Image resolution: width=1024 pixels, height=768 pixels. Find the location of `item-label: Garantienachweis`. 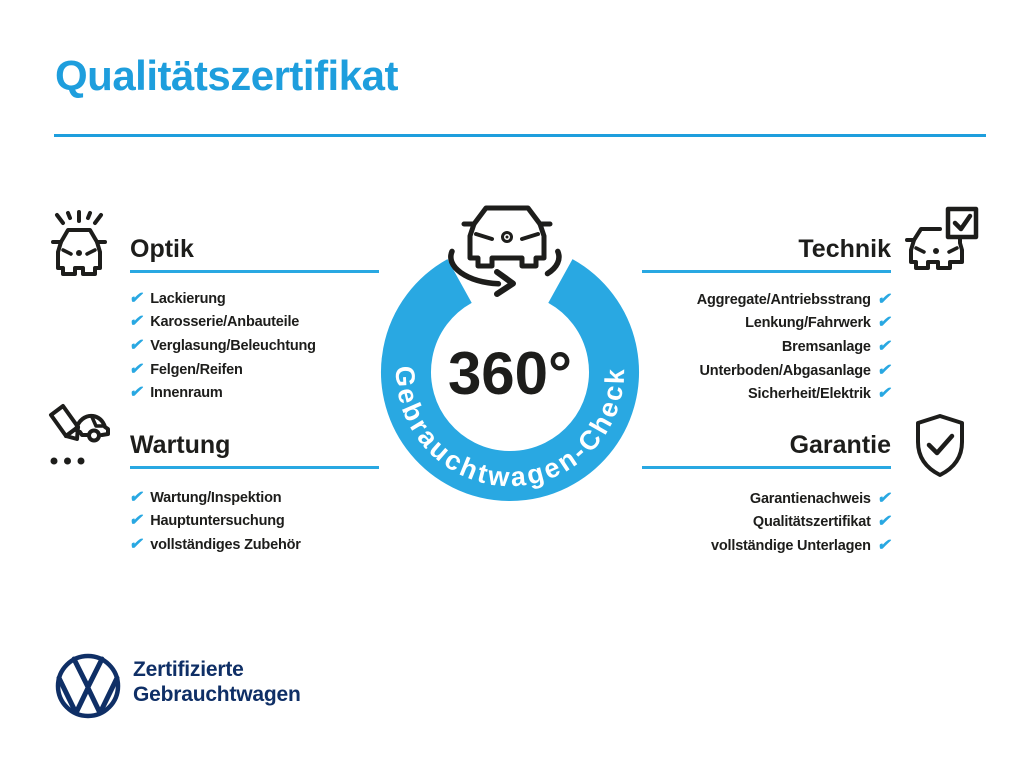

item-label: Garantienachweis is located at coordinates (810, 498).